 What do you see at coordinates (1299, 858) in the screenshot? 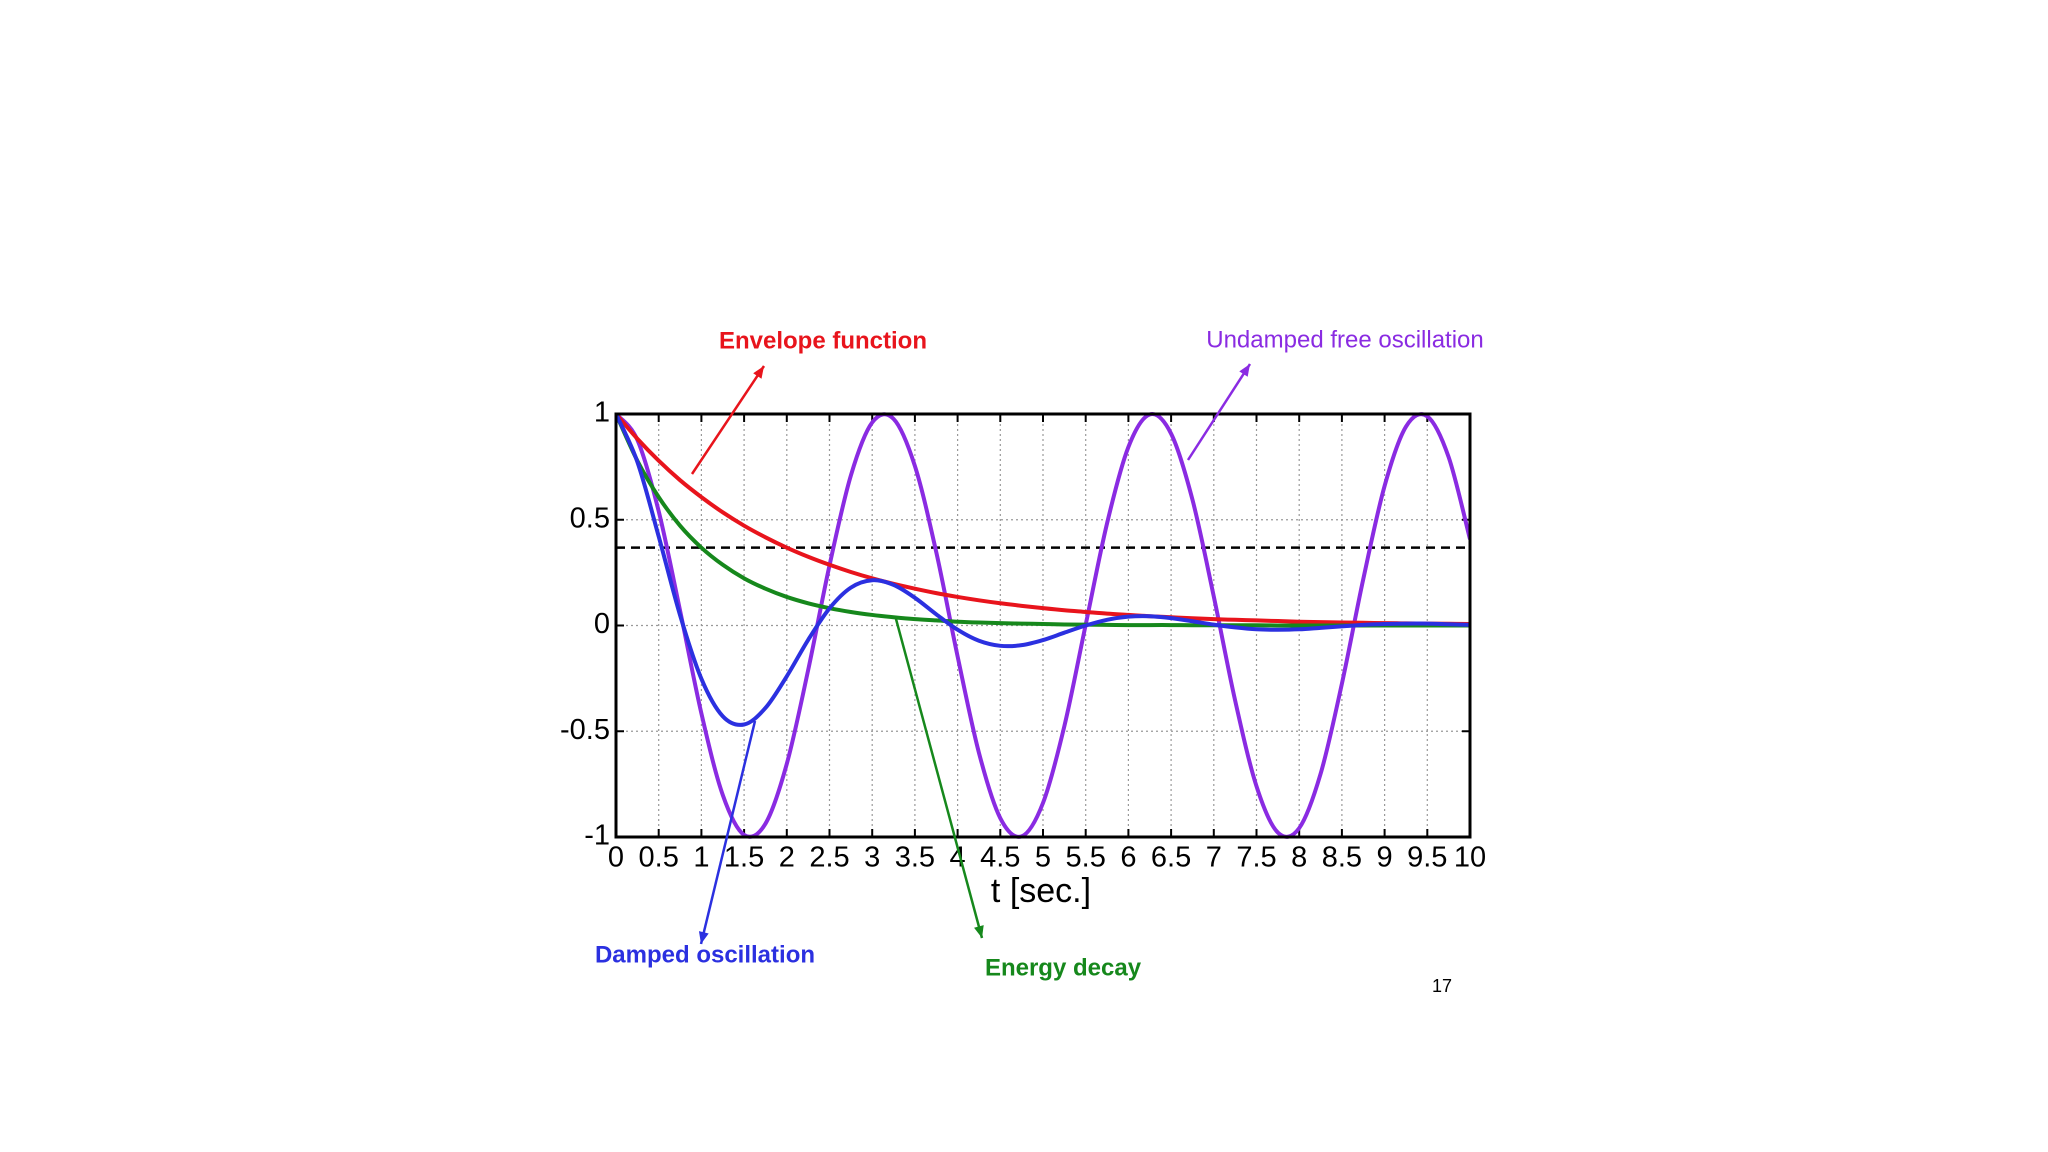
I see `x-tick-label: 8` at bounding box center [1299, 858].